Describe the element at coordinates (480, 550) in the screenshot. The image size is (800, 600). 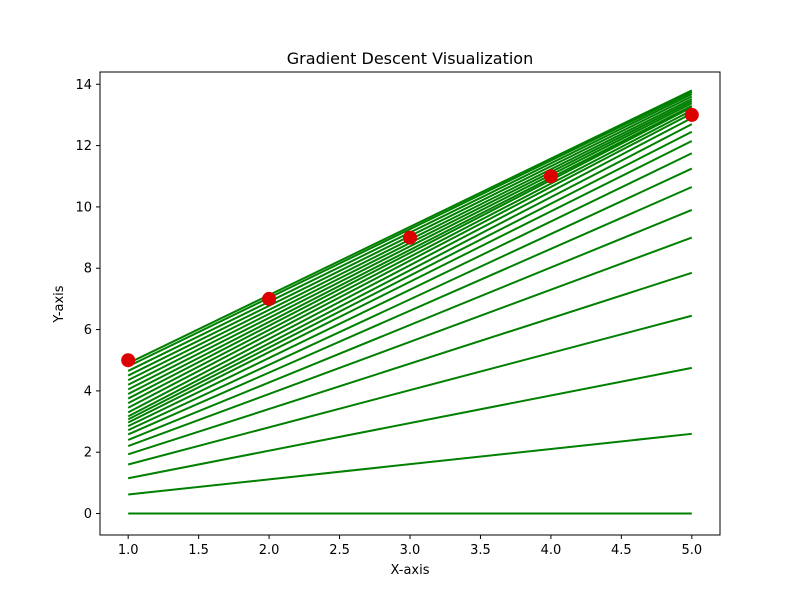
I see `x-tick-label-5: 3.5` at that location.